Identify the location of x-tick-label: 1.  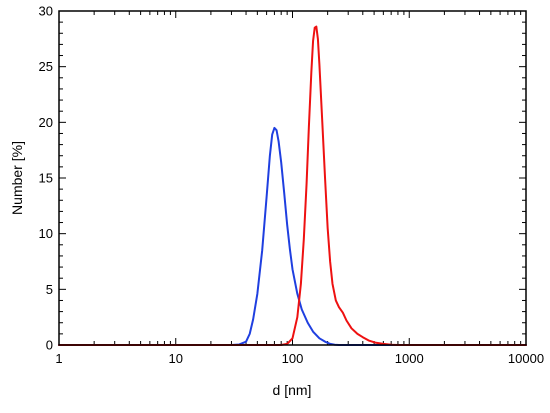
(58, 358).